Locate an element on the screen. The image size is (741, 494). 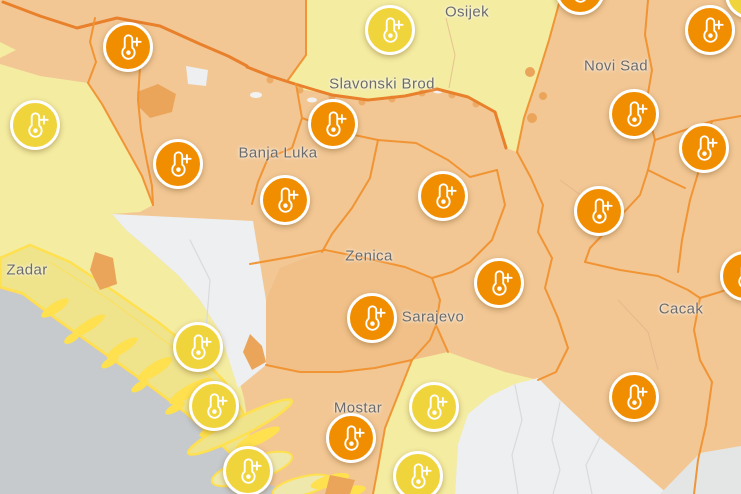
region-slavonia-yellow is located at coordinates (424, 76).